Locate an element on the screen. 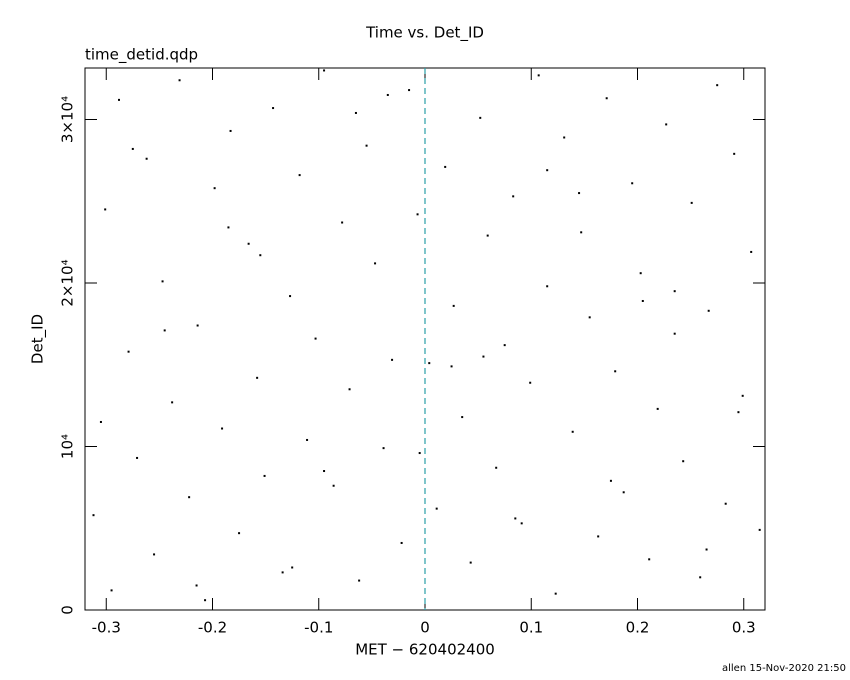  x-tick-label: 0 is located at coordinates (425, 628).